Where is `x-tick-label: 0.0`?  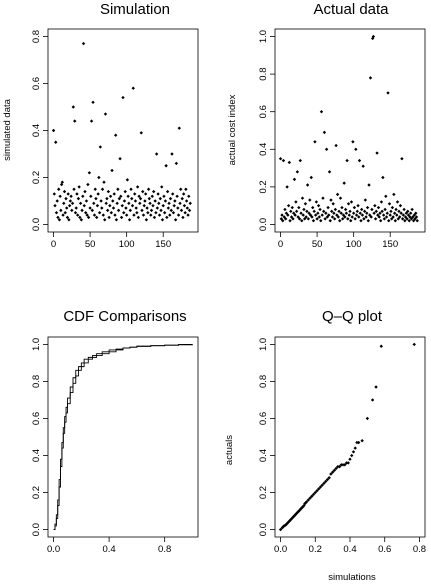
x-tick-label: 0.0 is located at coordinates (280, 549).